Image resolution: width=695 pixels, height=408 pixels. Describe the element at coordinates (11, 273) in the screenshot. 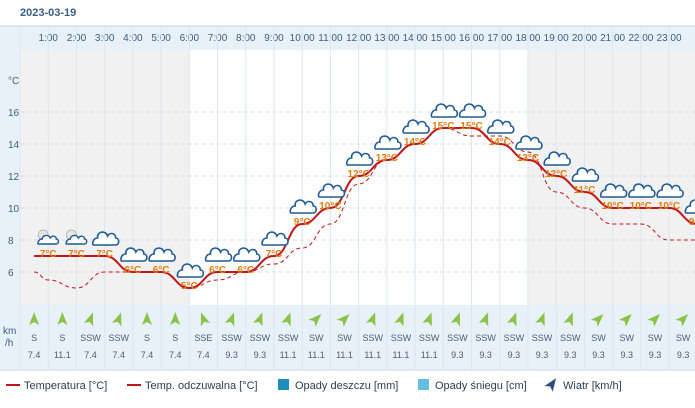

I see `y-tick-label: 6` at that location.